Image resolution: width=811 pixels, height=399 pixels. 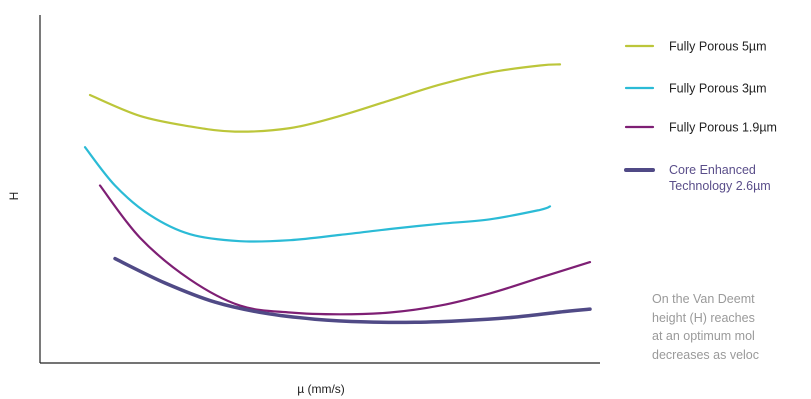 What do you see at coordinates (720, 186) in the screenshot?
I see `legend-label-line: Technology 2.6µm` at bounding box center [720, 186].